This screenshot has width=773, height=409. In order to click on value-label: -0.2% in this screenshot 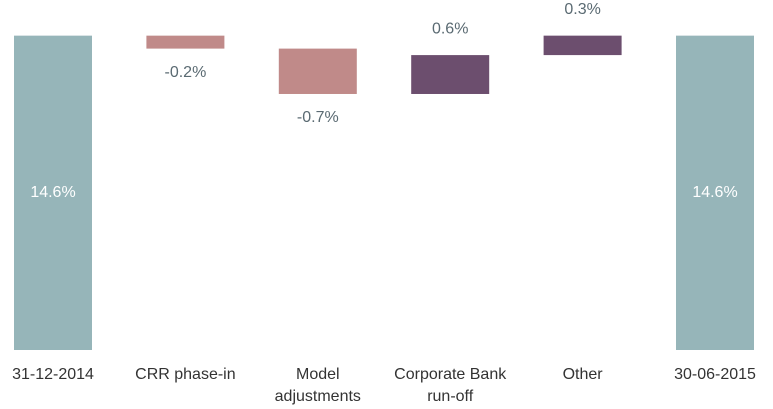, I will do `click(186, 72)`.